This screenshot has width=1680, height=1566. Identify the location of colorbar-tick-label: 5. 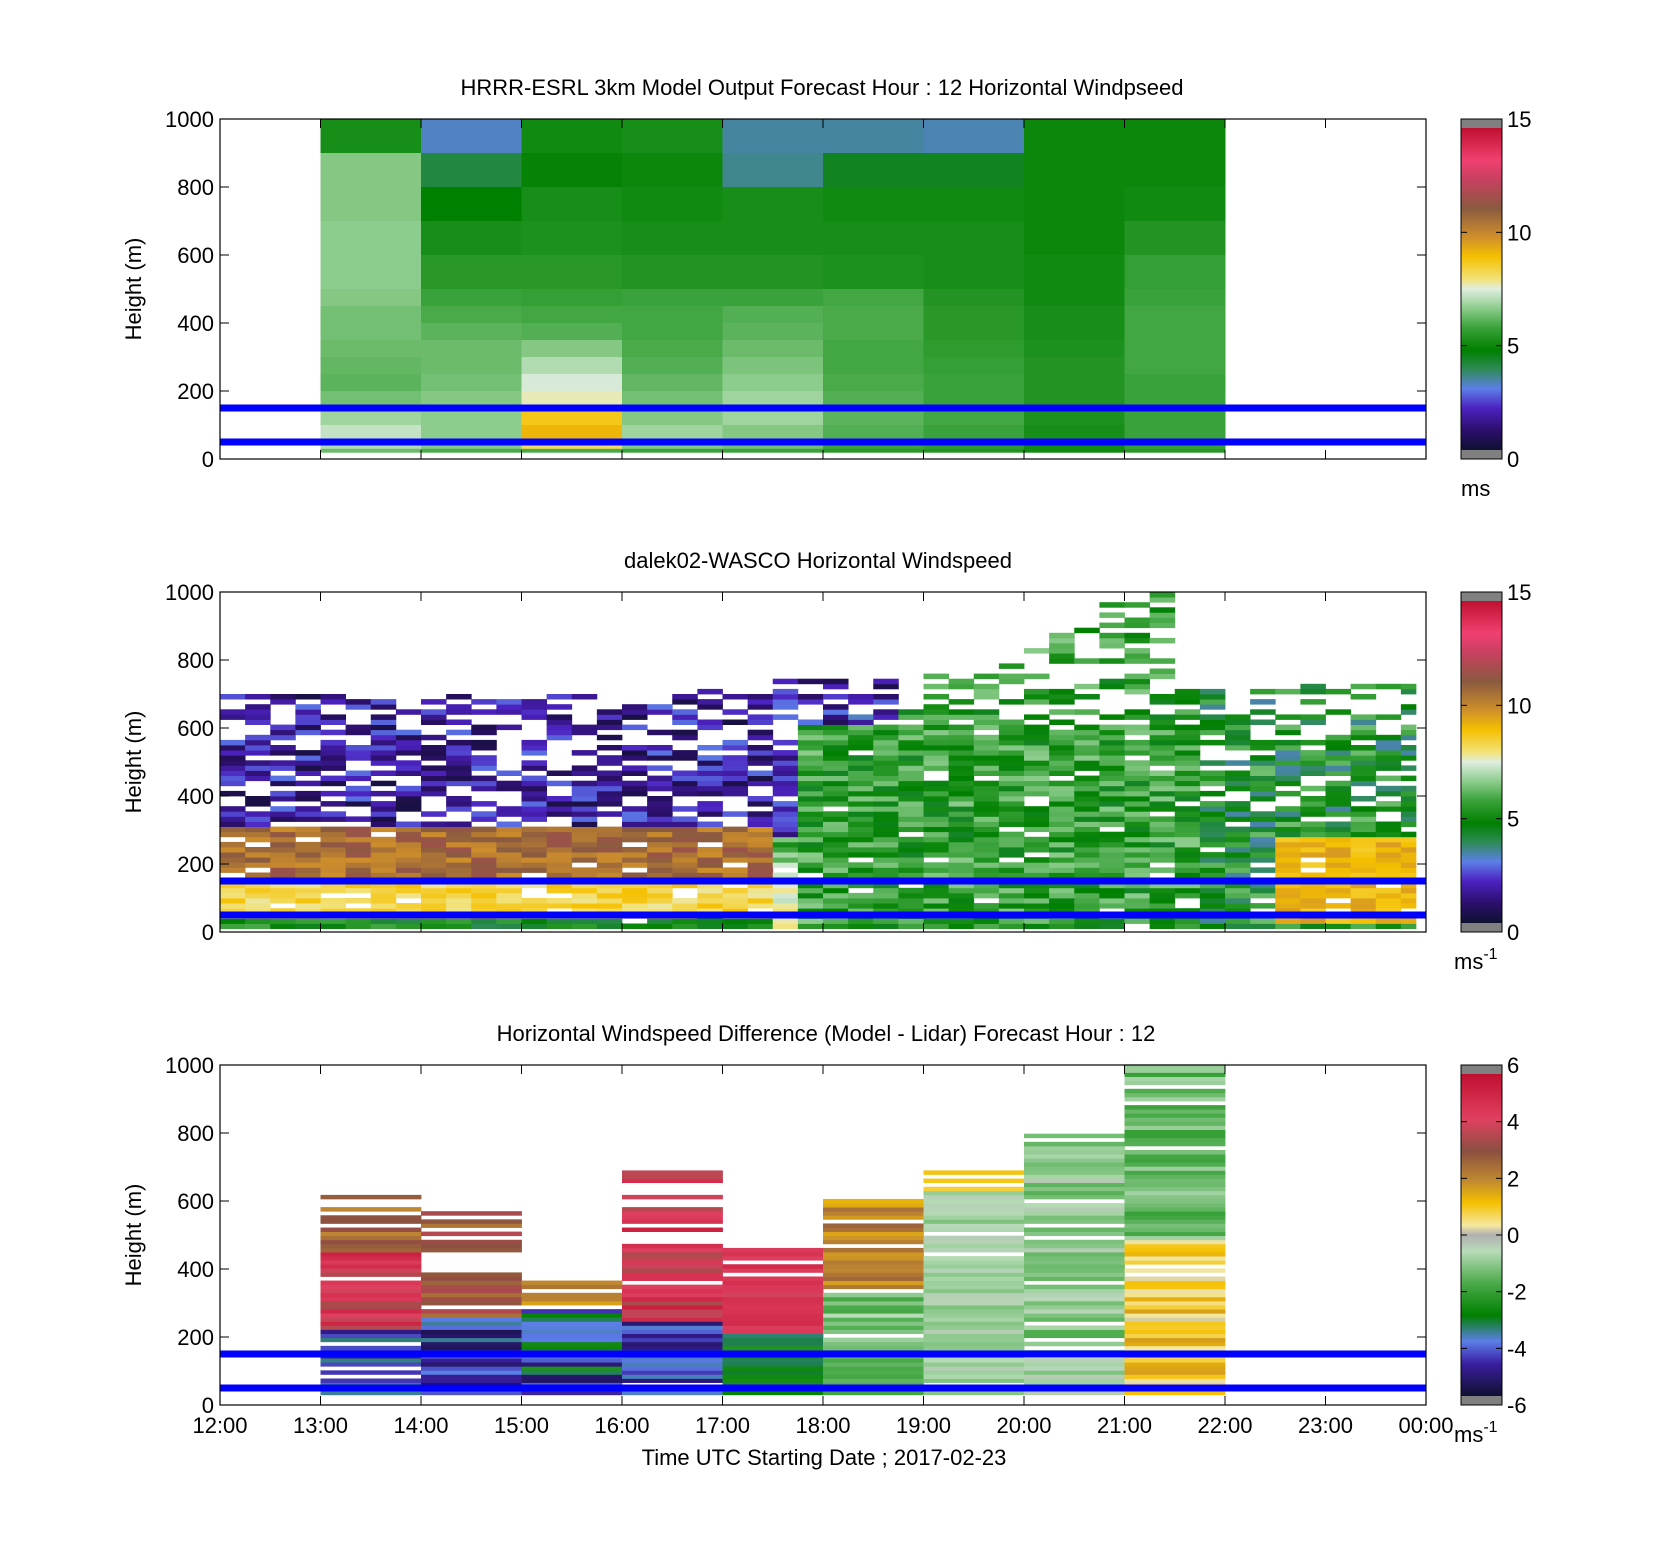
(1513, 819).